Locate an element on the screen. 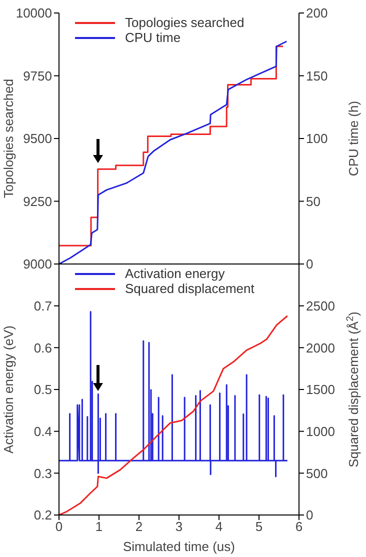  y-axis-title: Topologies searched is located at coordinates (8, 138).